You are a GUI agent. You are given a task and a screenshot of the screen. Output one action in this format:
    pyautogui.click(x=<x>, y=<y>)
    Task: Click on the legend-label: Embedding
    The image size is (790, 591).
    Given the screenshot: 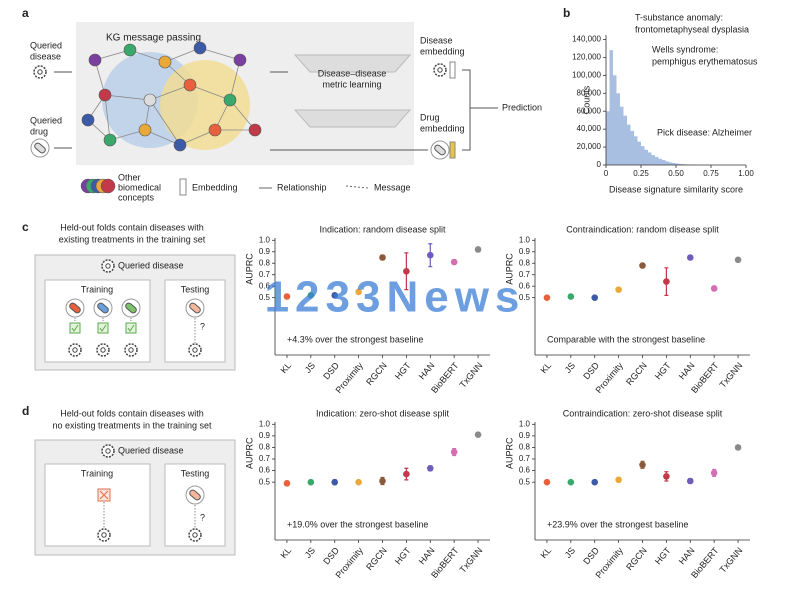 What is the action you would take?
    pyautogui.click(x=215, y=187)
    